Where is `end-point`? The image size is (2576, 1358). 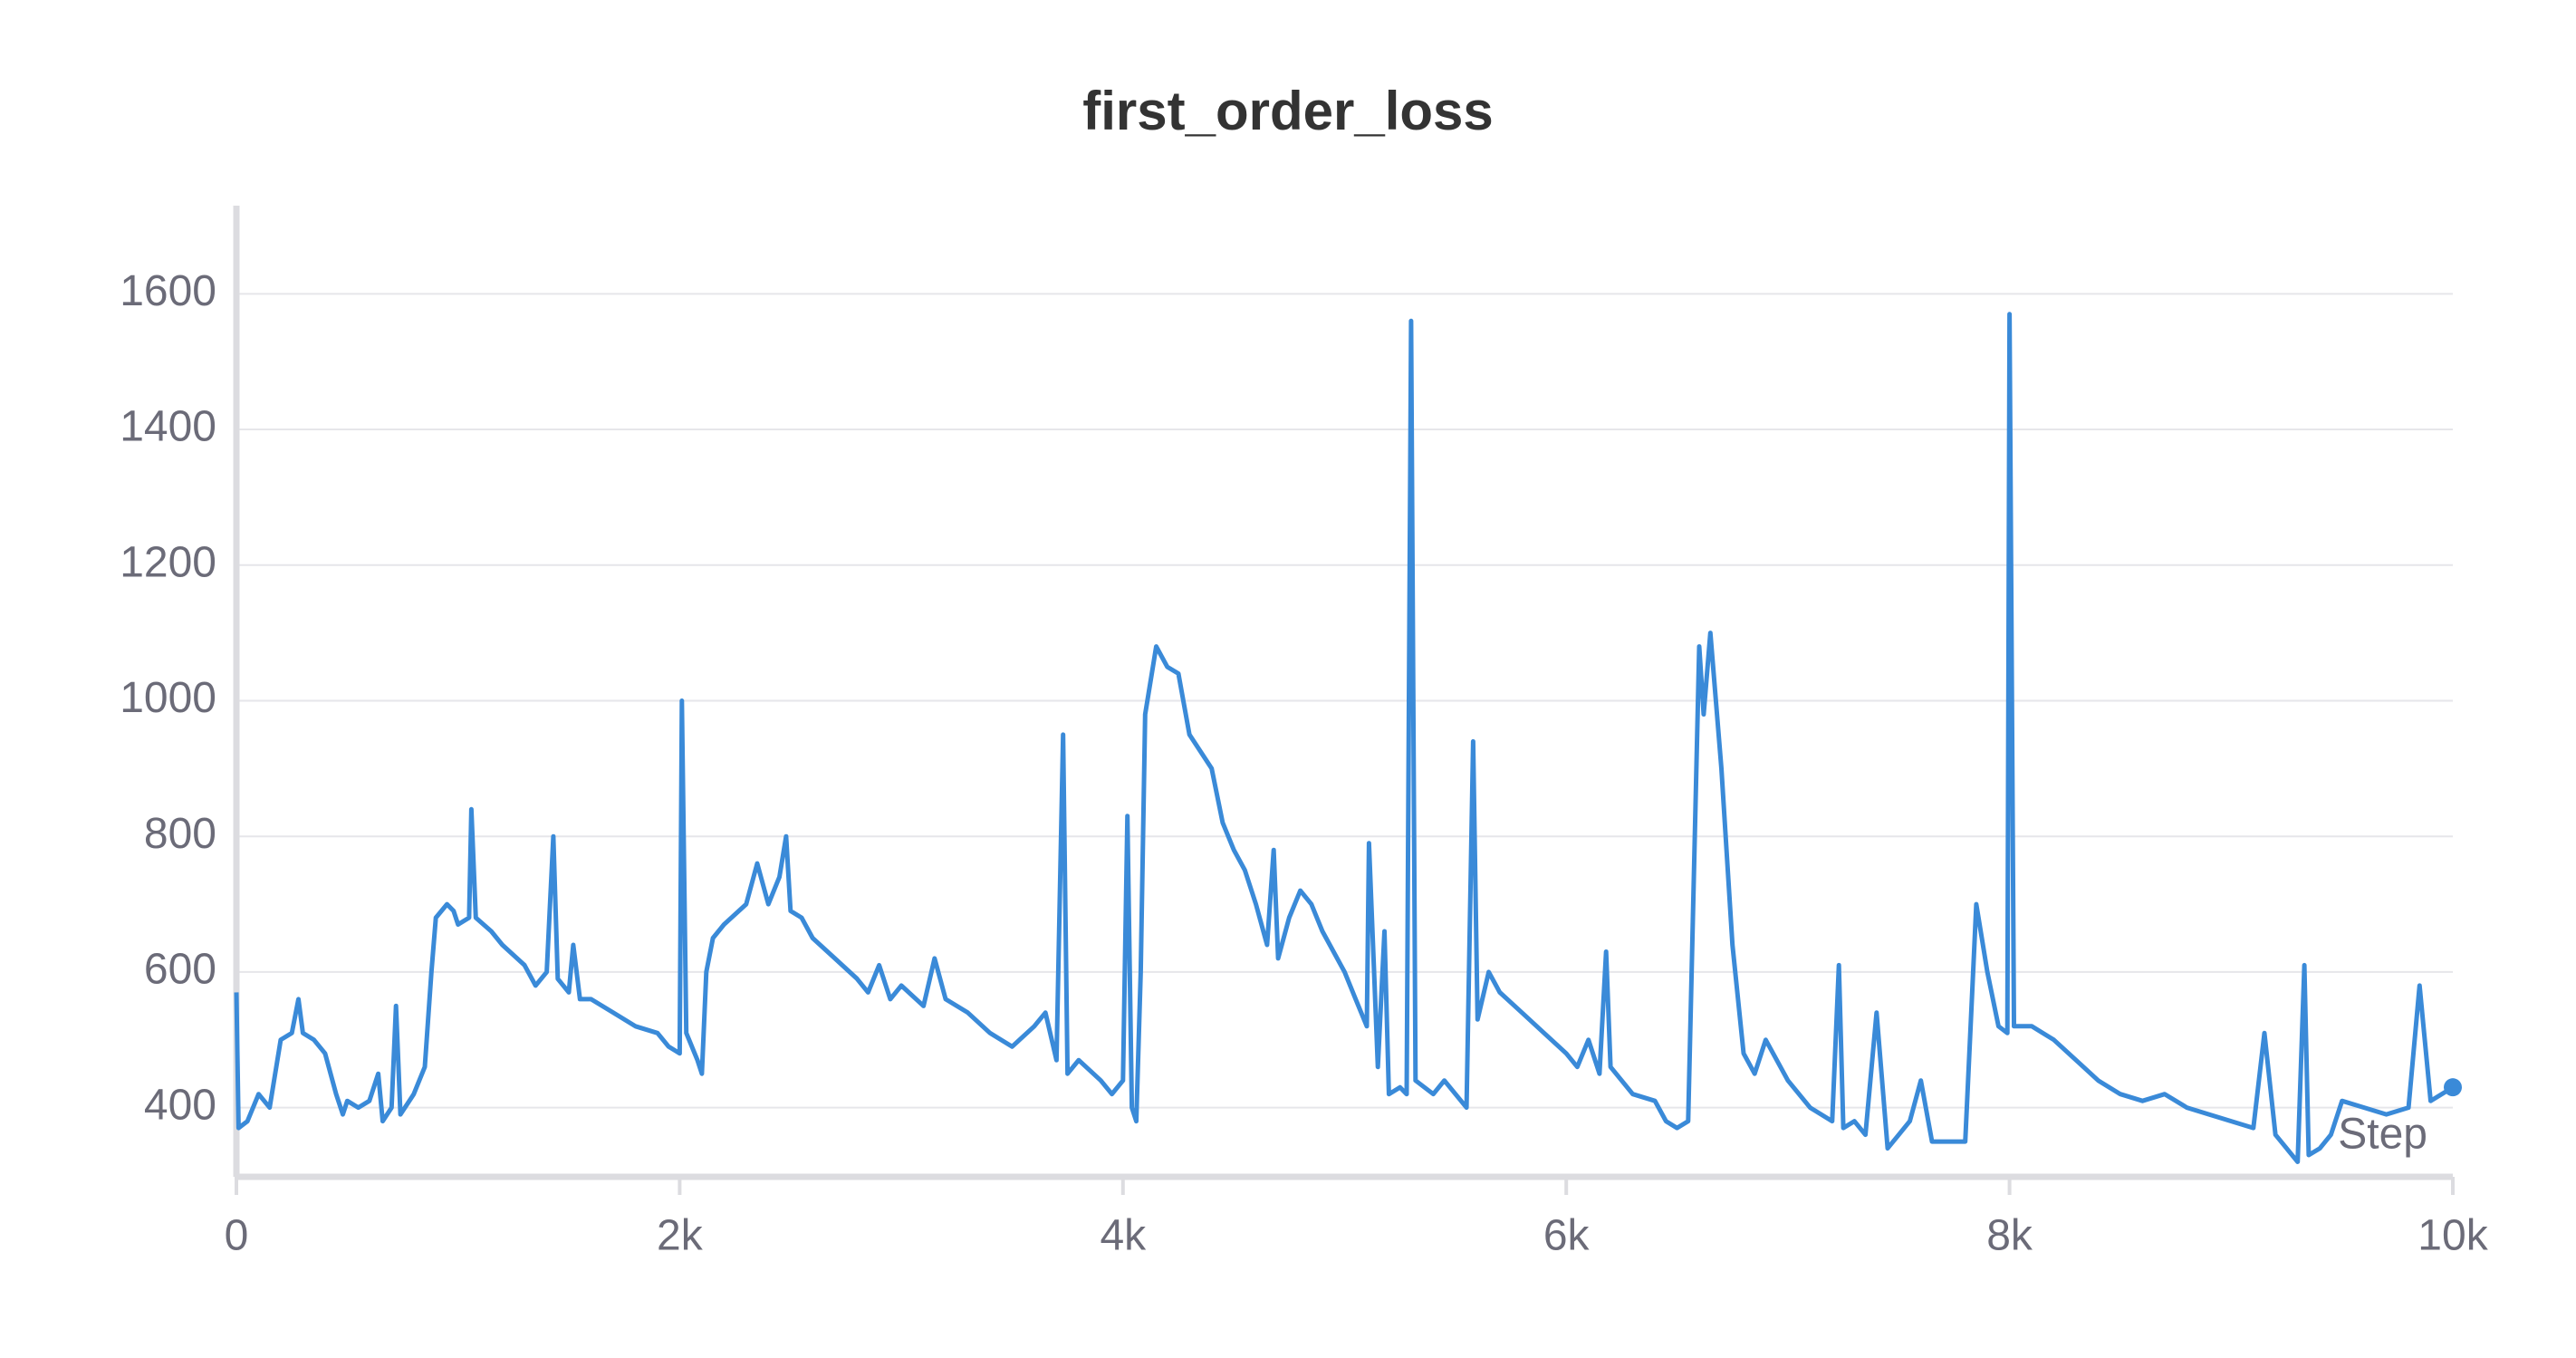 end-point is located at coordinates (2453, 1087).